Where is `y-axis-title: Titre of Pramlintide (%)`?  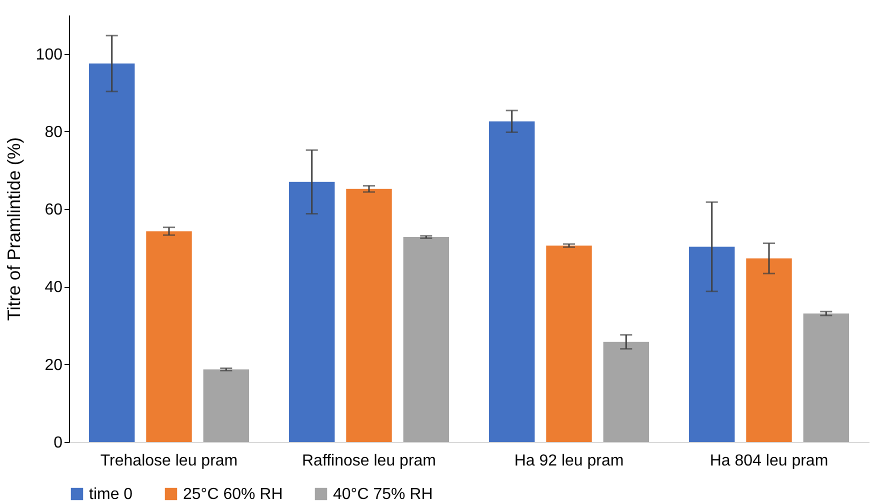
y-axis-title: Titre of Pramlintide (%) is located at coordinates (14, 229).